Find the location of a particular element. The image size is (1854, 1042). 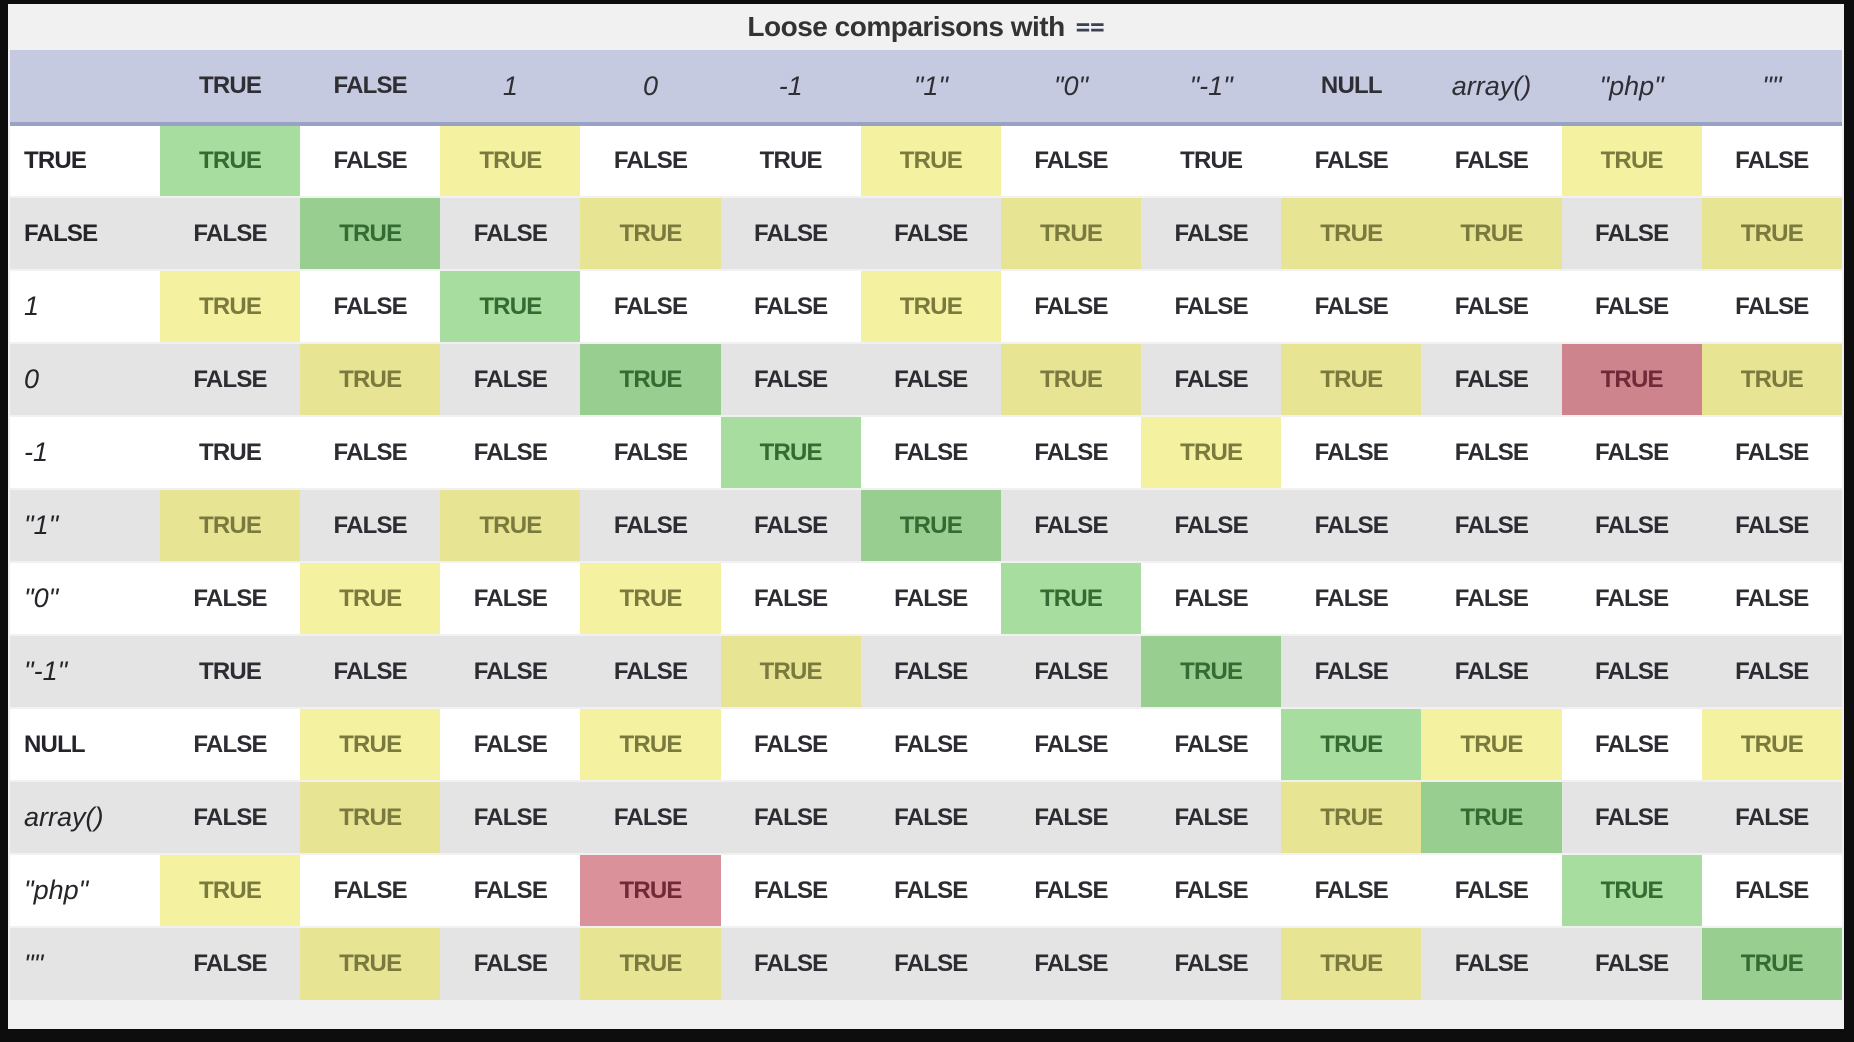

column-header: "" is located at coordinates (1771, 88).